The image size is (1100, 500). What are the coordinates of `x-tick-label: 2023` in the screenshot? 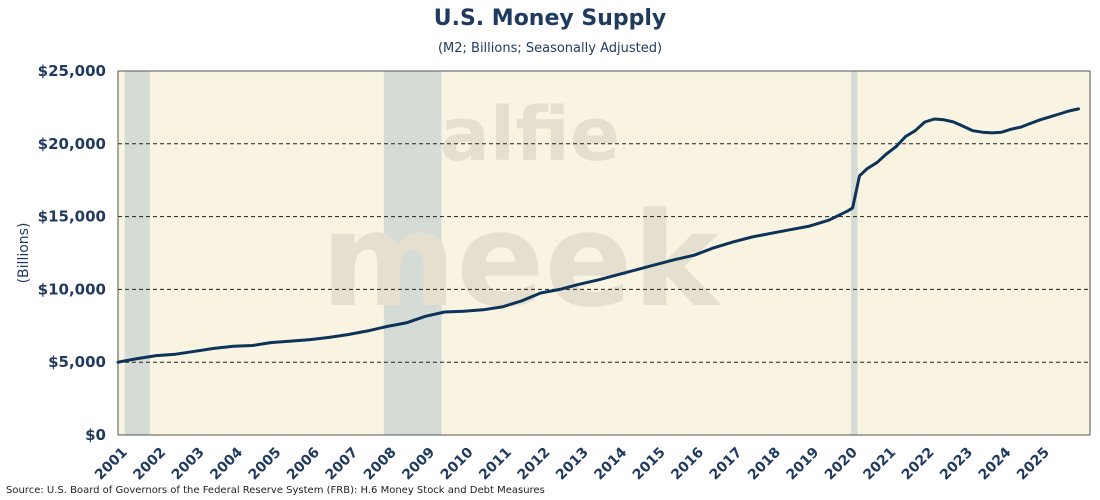 It's located at (956, 464).